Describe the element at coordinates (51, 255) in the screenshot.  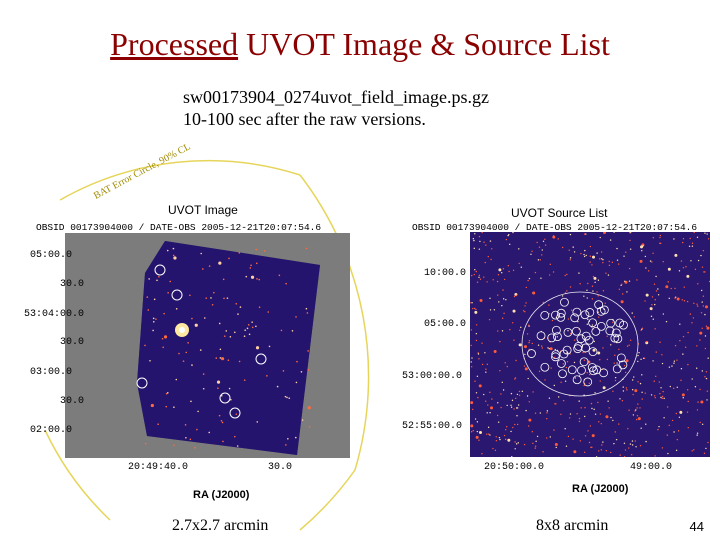
I see `left-ytick-1: 05:00.0` at that location.